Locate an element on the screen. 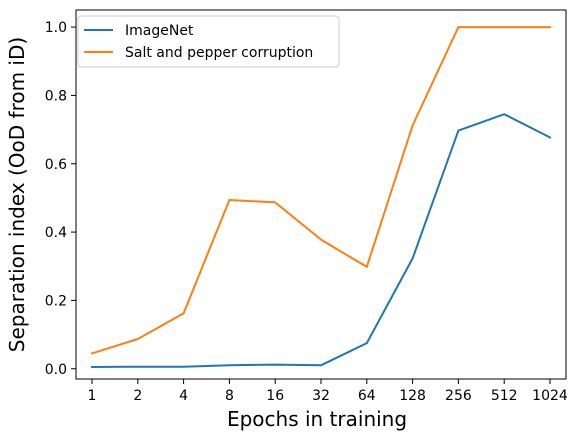  y-tick-label: 0.6 is located at coordinates (56, 165).